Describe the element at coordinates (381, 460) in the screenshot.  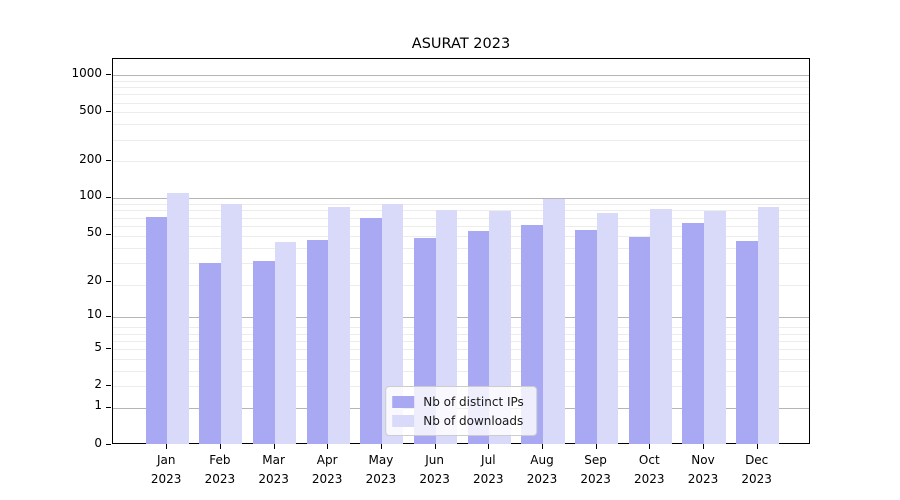
I see `x-tick-month: May` at that location.